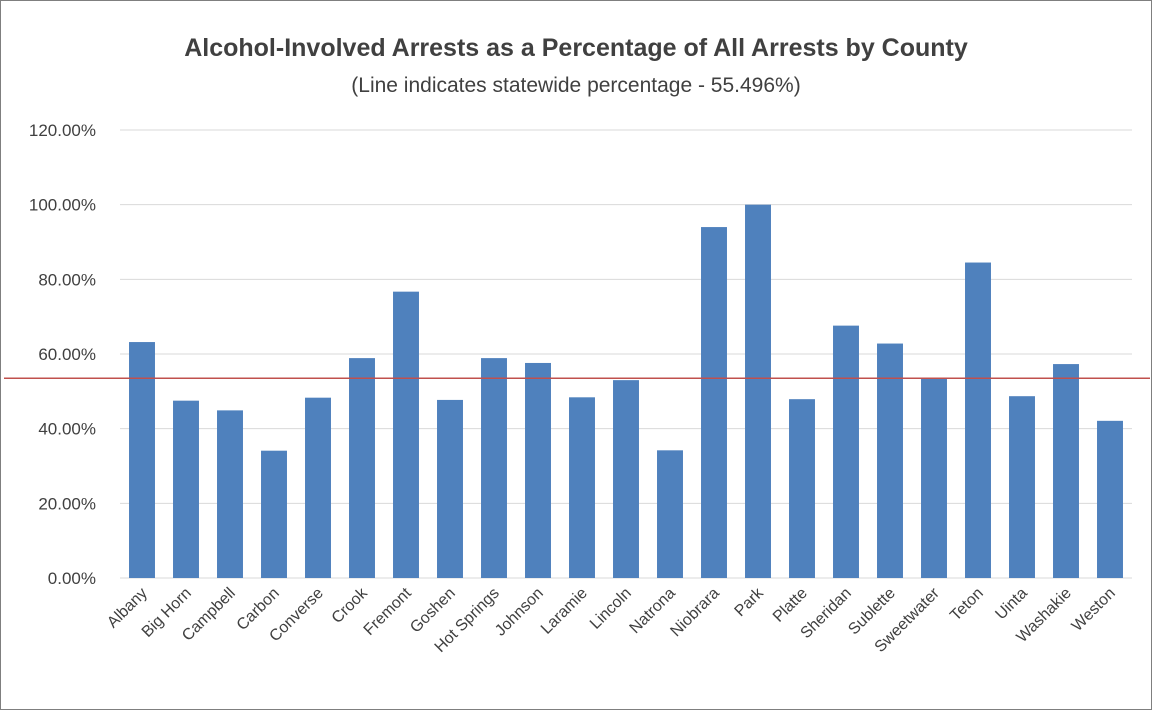 The height and width of the screenshot is (710, 1152). What do you see at coordinates (1011, 604) in the screenshot?
I see `x-tick-label: Uinta` at bounding box center [1011, 604].